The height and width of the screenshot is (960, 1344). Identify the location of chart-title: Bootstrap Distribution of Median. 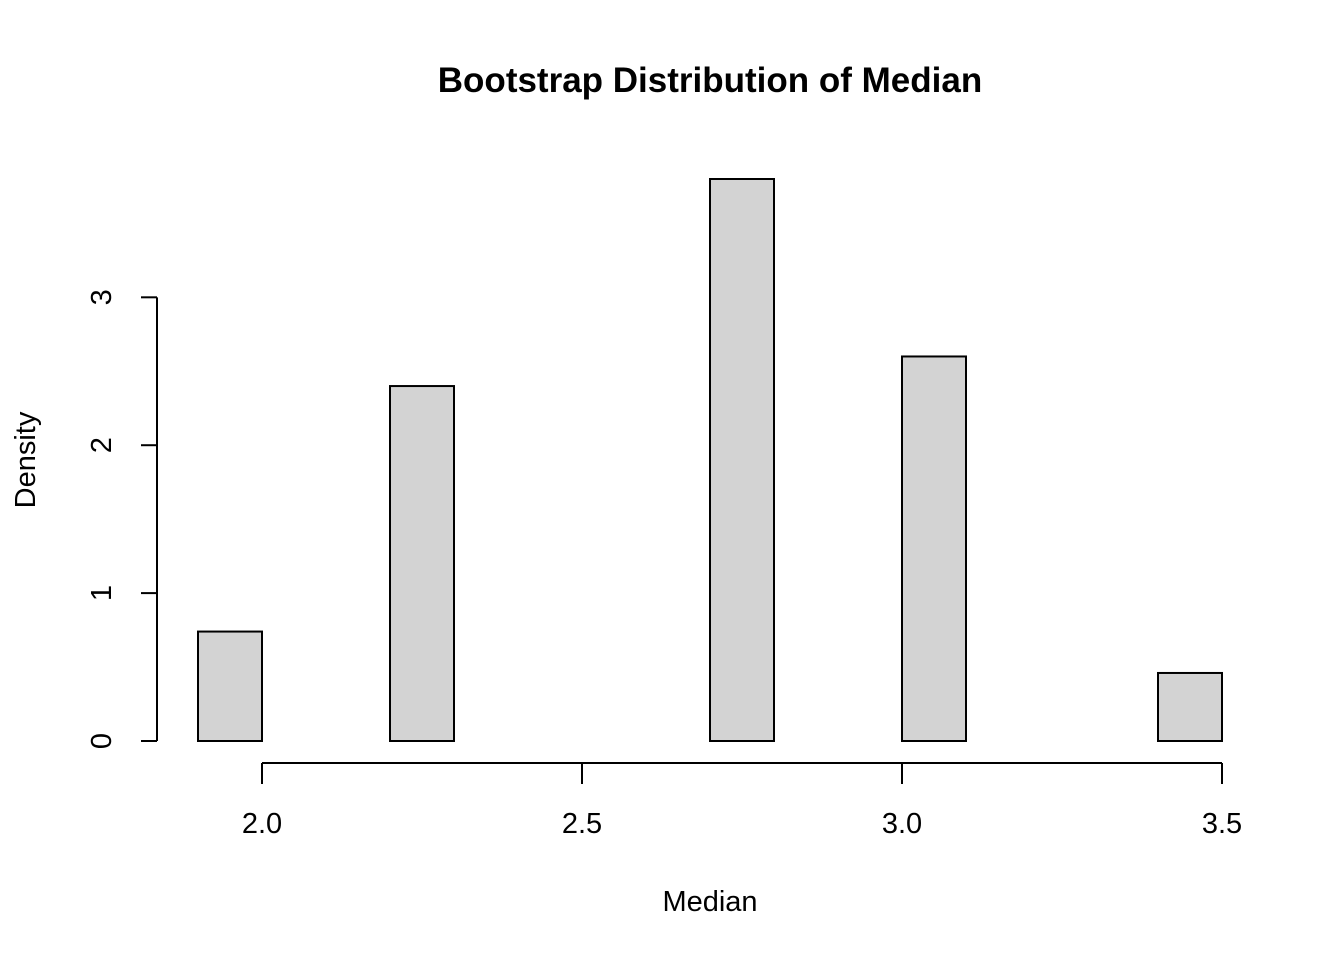
(710, 80).